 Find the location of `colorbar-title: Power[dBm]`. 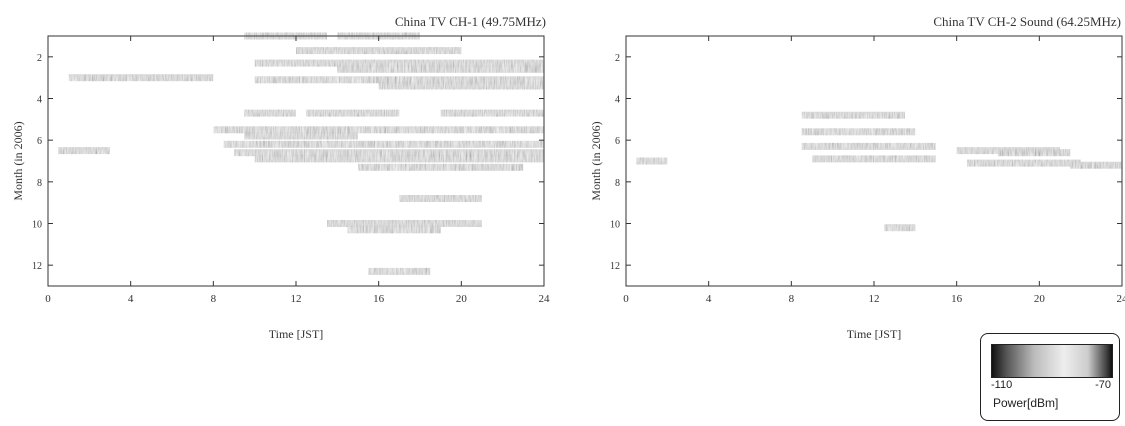

colorbar-title: Power[dBm] is located at coordinates (1026, 403).